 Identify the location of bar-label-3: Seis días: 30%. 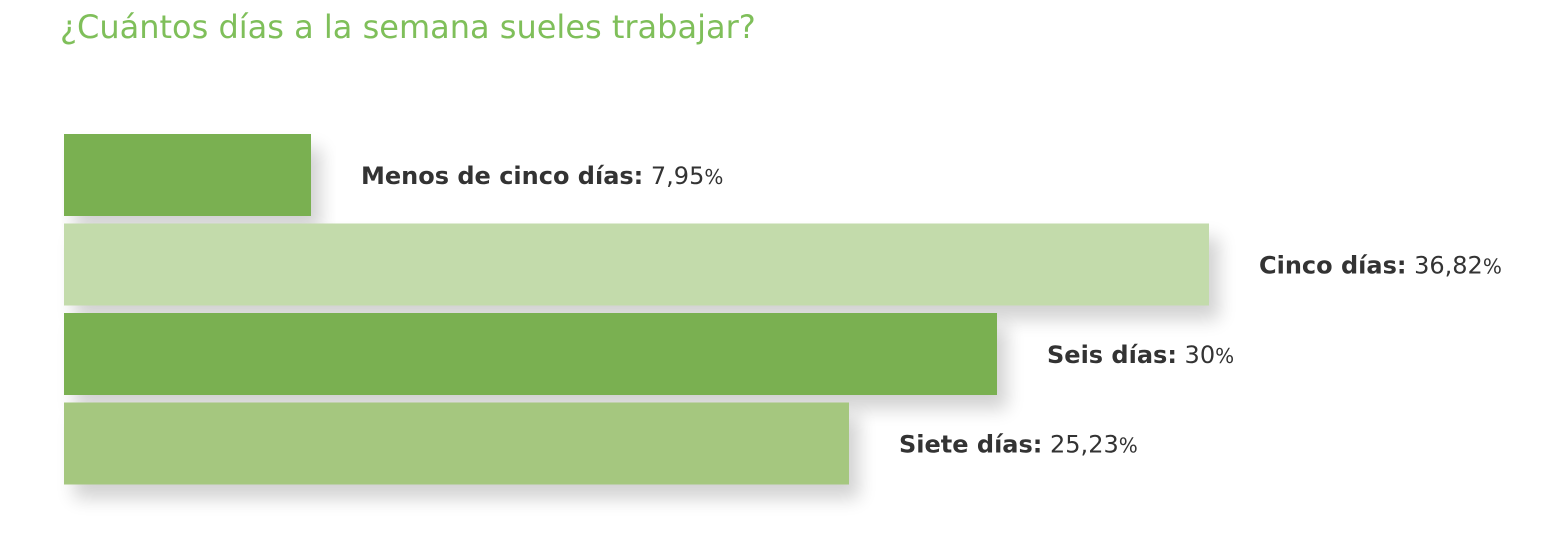
(1140, 355).